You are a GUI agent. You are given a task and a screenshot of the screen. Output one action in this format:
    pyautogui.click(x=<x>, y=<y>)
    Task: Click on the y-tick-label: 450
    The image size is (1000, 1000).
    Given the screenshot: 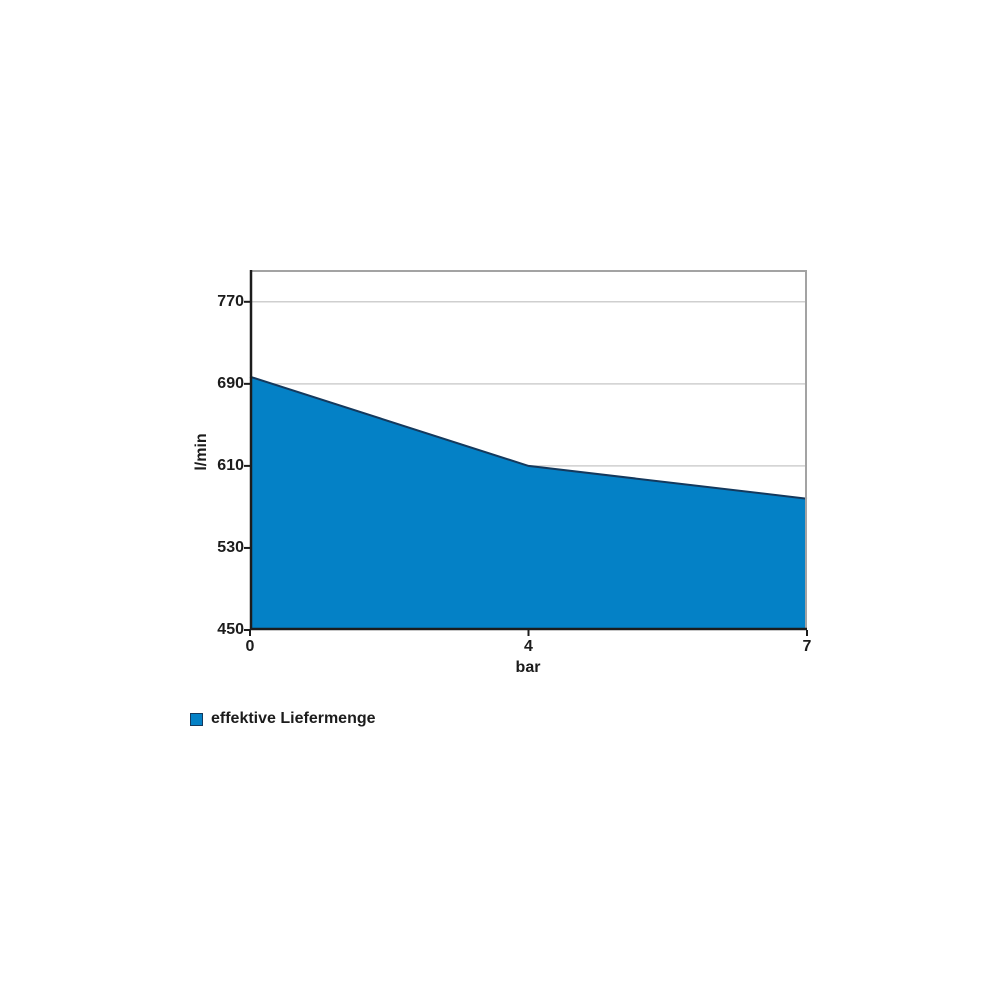 What is the action you would take?
    pyautogui.click(x=230, y=629)
    